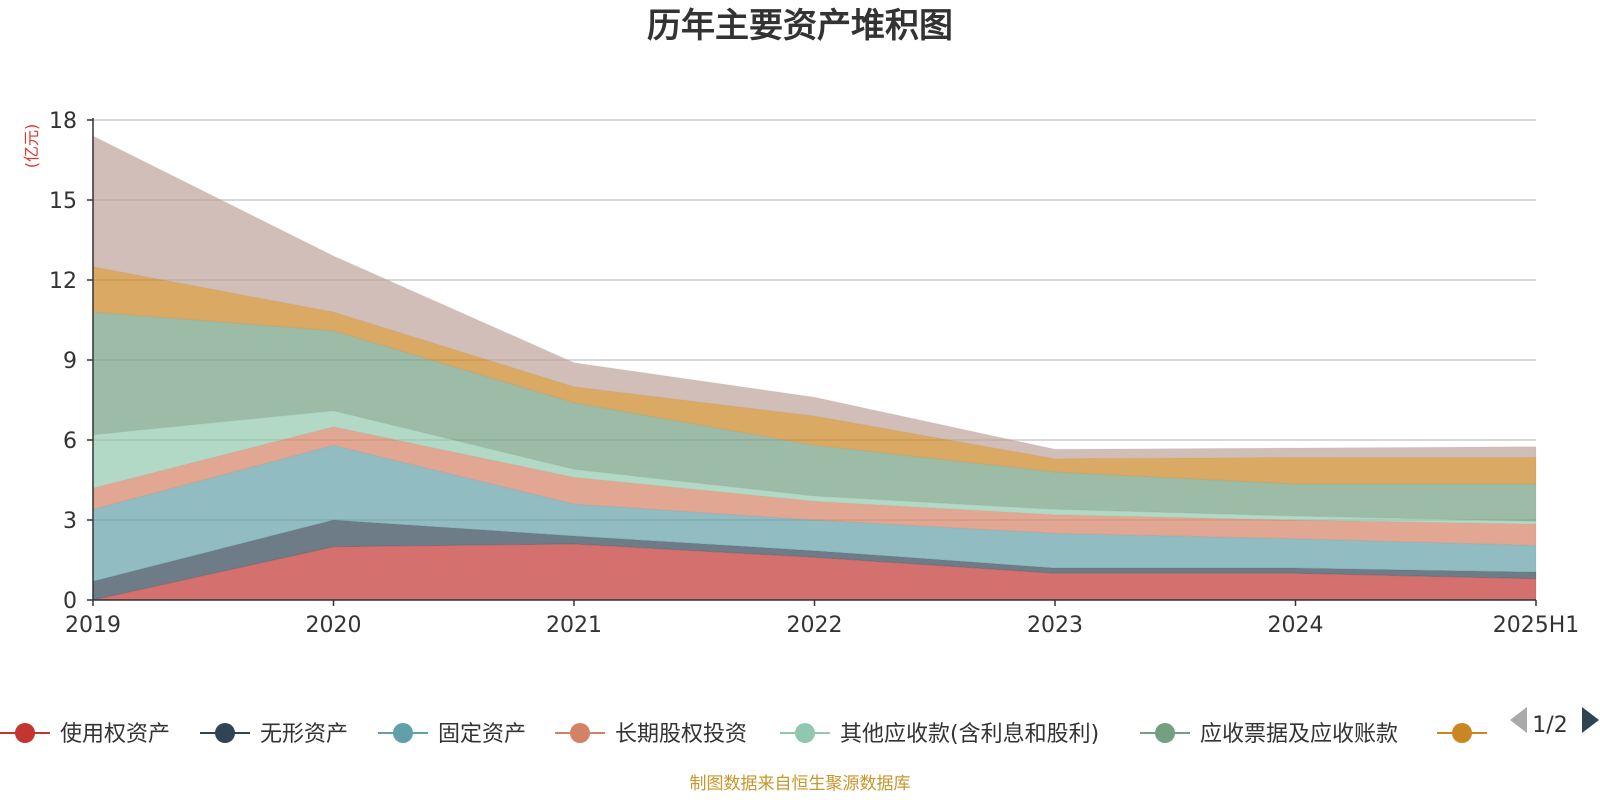  I want to click on x-tick-label: 2025H1, so click(1536, 625).